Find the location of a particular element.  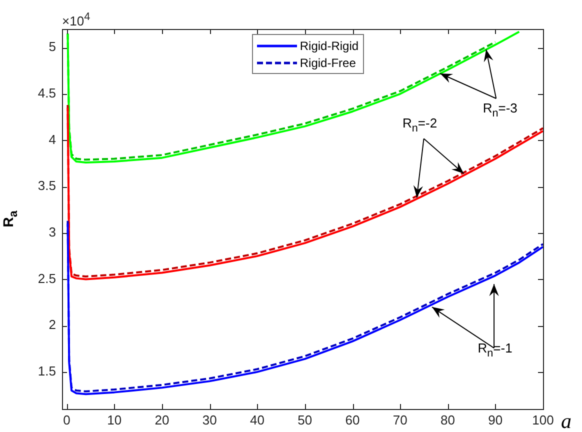

annotation: R$_{n}$=-2 is located at coordinates (420, 124).